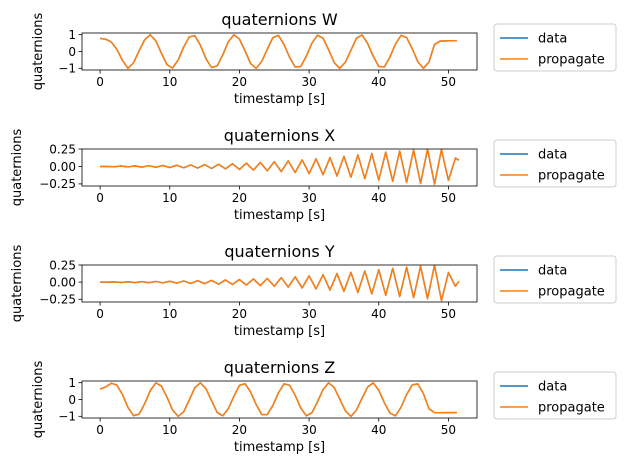  What do you see at coordinates (378, 82) in the screenshot?
I see `quaternions-w-xtick-label-40: 40` at bounding box center [378, 82].